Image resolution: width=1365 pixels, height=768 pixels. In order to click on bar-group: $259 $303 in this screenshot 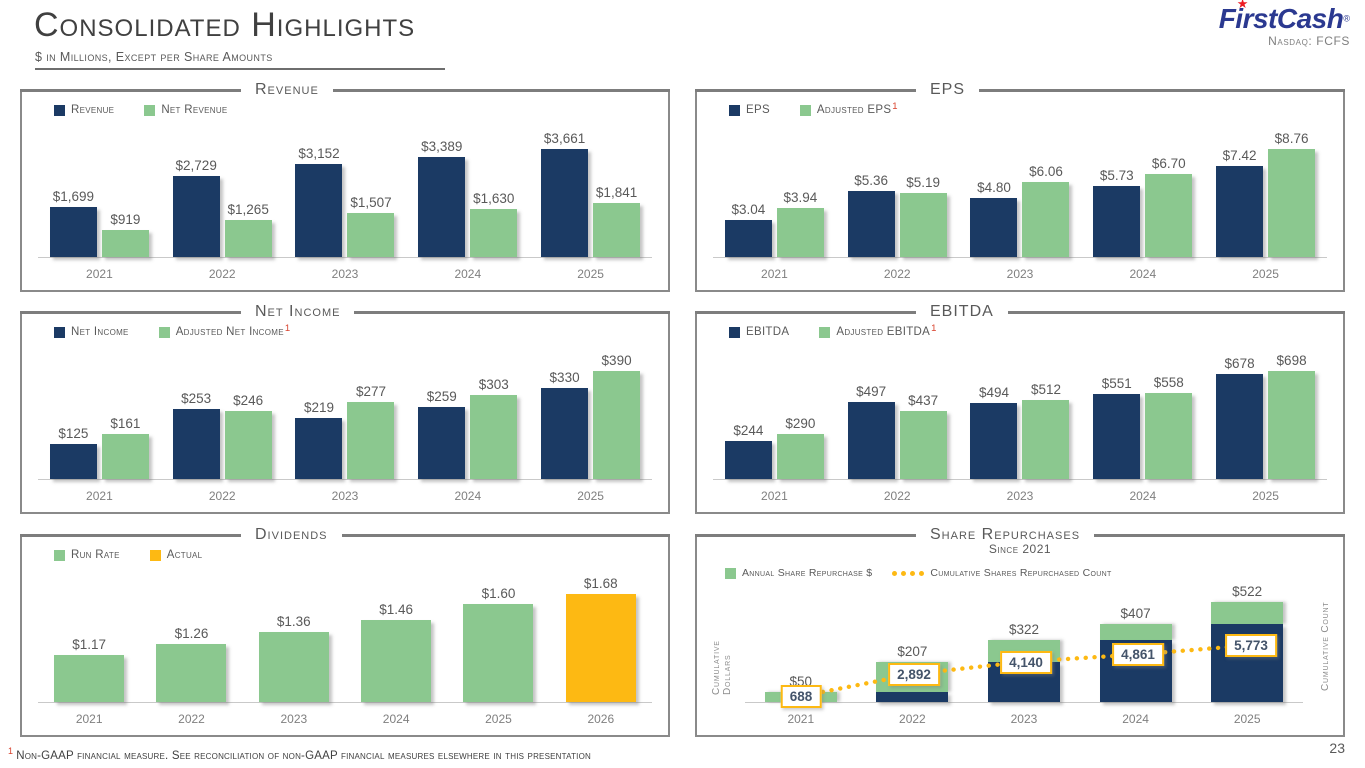, I will do `click(468, 428)`.